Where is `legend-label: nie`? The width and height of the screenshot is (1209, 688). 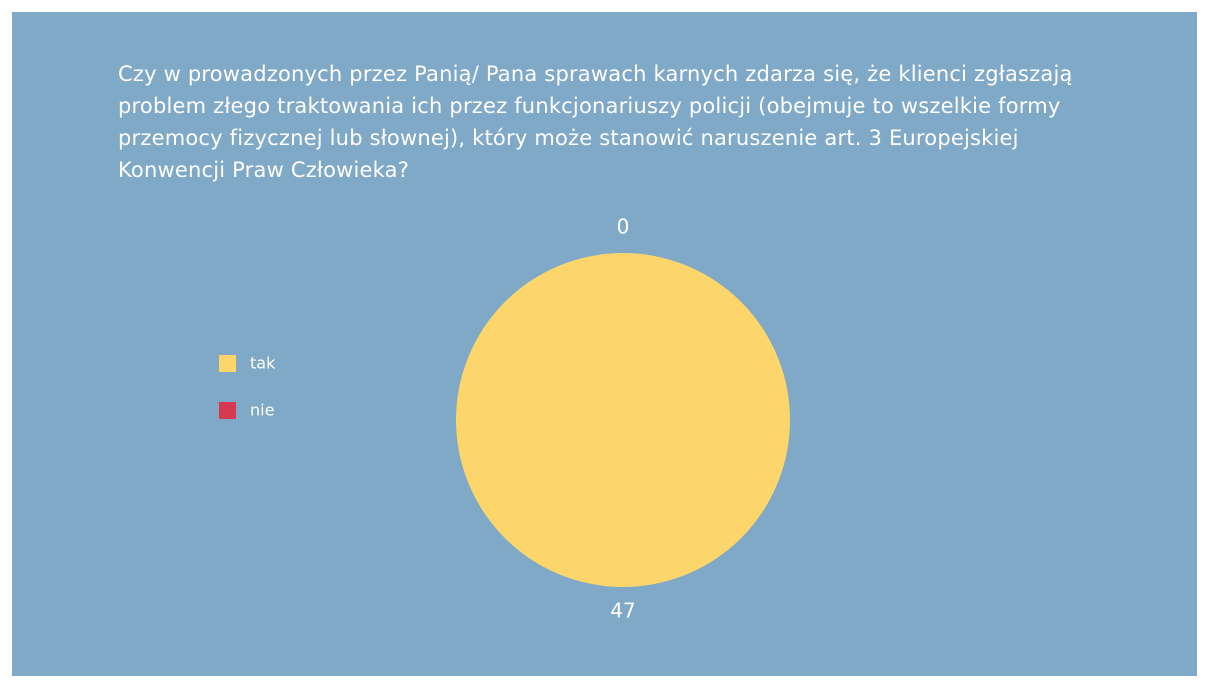
legend-label: nie is located at coordinates (262, 410).